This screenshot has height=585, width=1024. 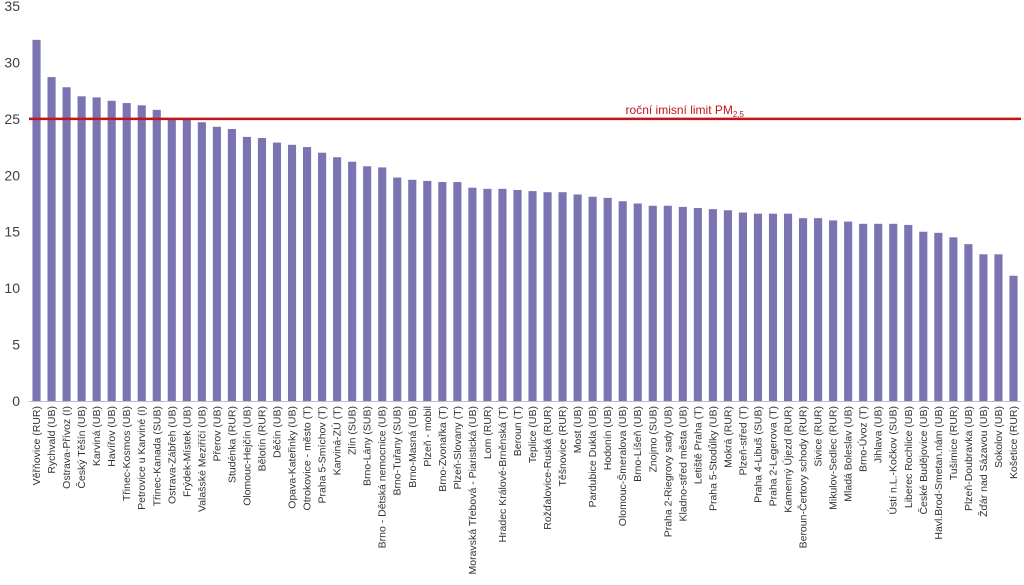 I want to click on x-tick-label: Mokrá (RUR), so click(x=728, y=437).